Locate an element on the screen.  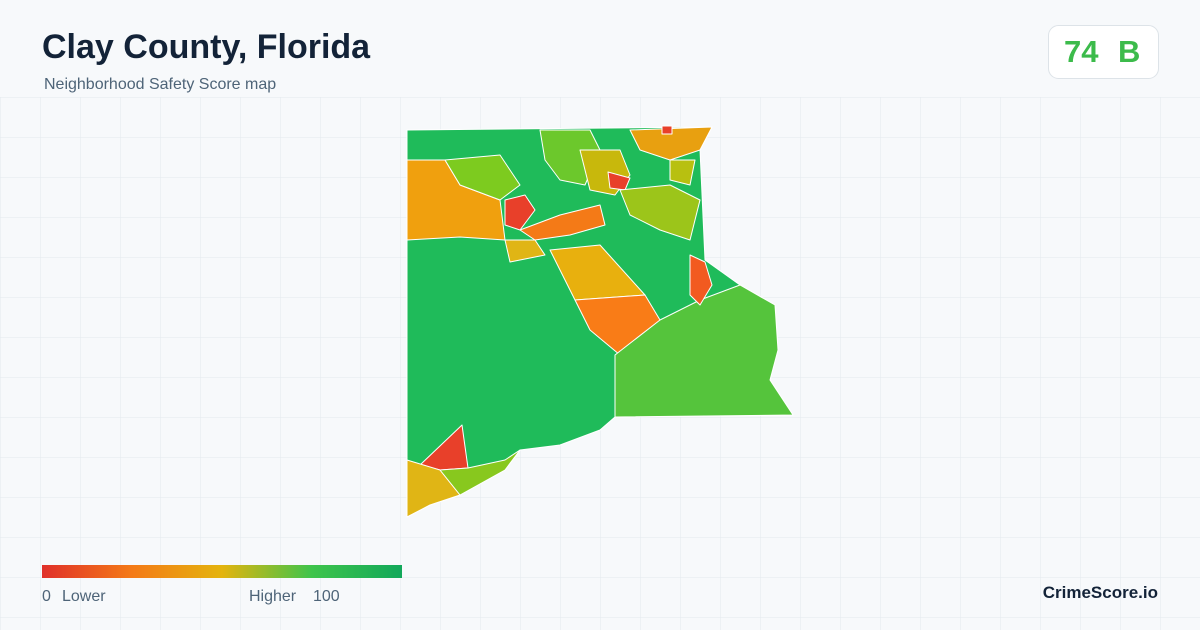
score-box is located at coordinates (1103, 52).